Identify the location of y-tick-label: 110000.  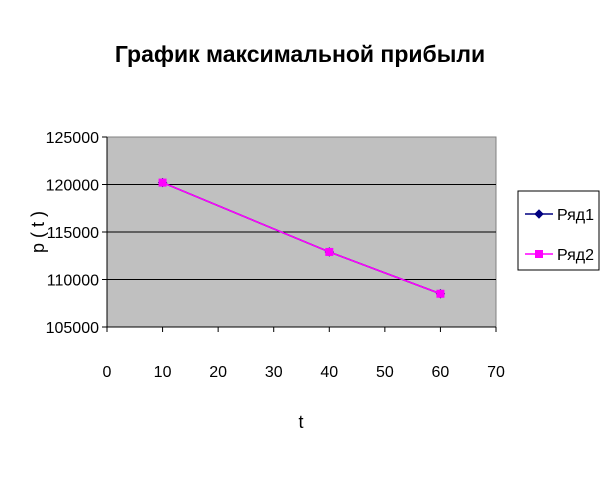
(73, 281).